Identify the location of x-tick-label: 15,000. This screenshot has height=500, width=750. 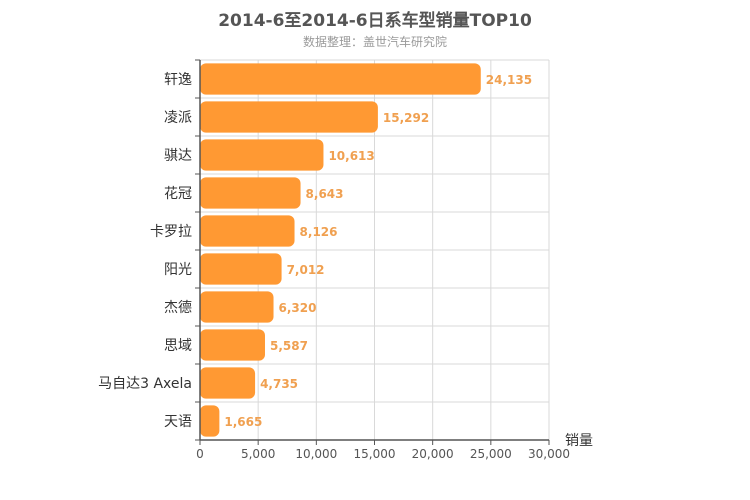
(375, 454).